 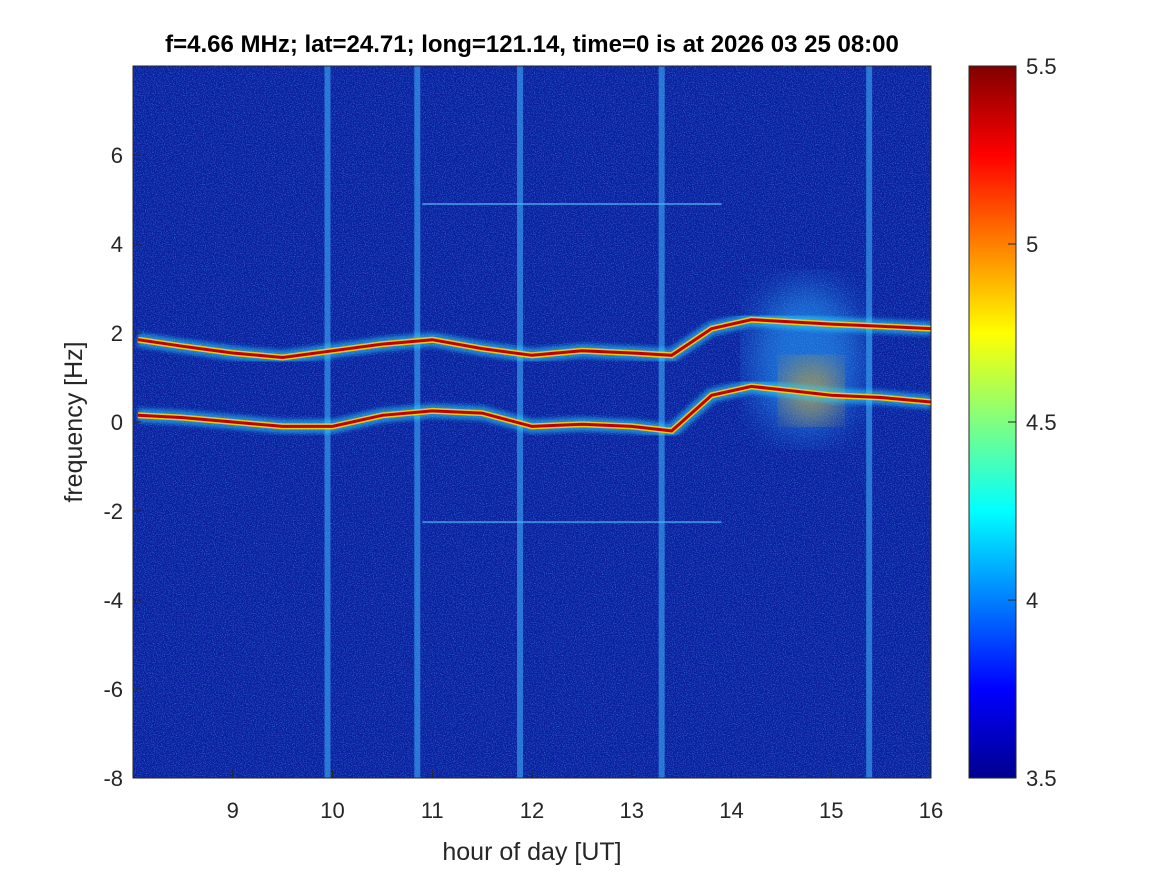 I want to click on colorbar-ticks: 3.5 4 4.5 5 5.5, so click(x=1032, y=422).